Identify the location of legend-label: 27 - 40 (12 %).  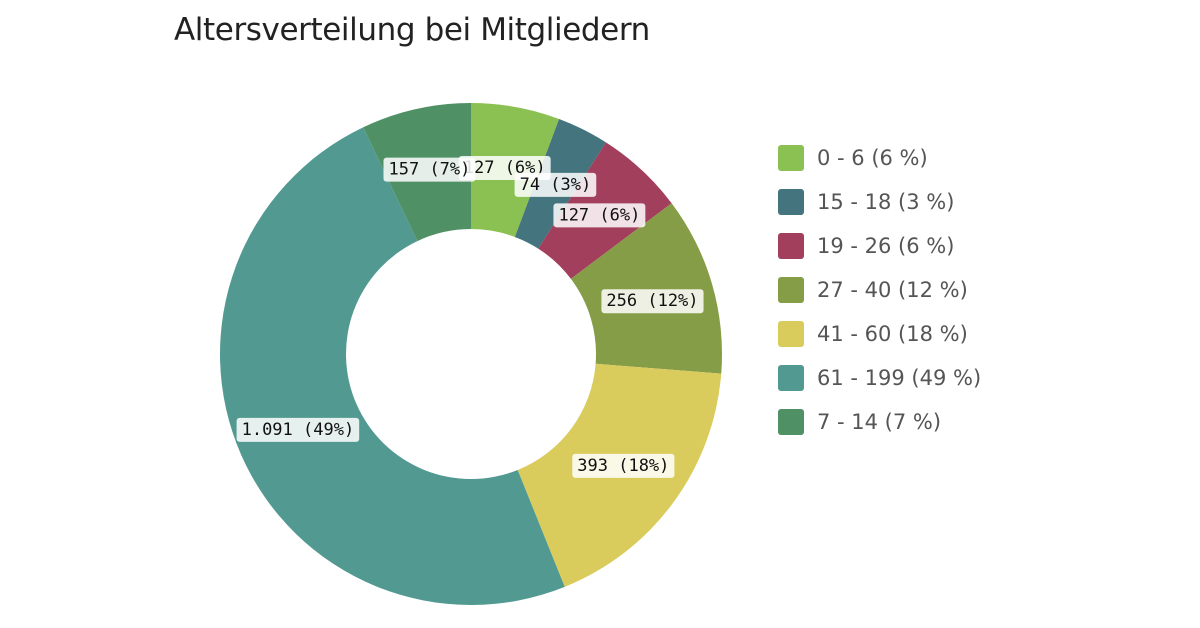
(892, 290).